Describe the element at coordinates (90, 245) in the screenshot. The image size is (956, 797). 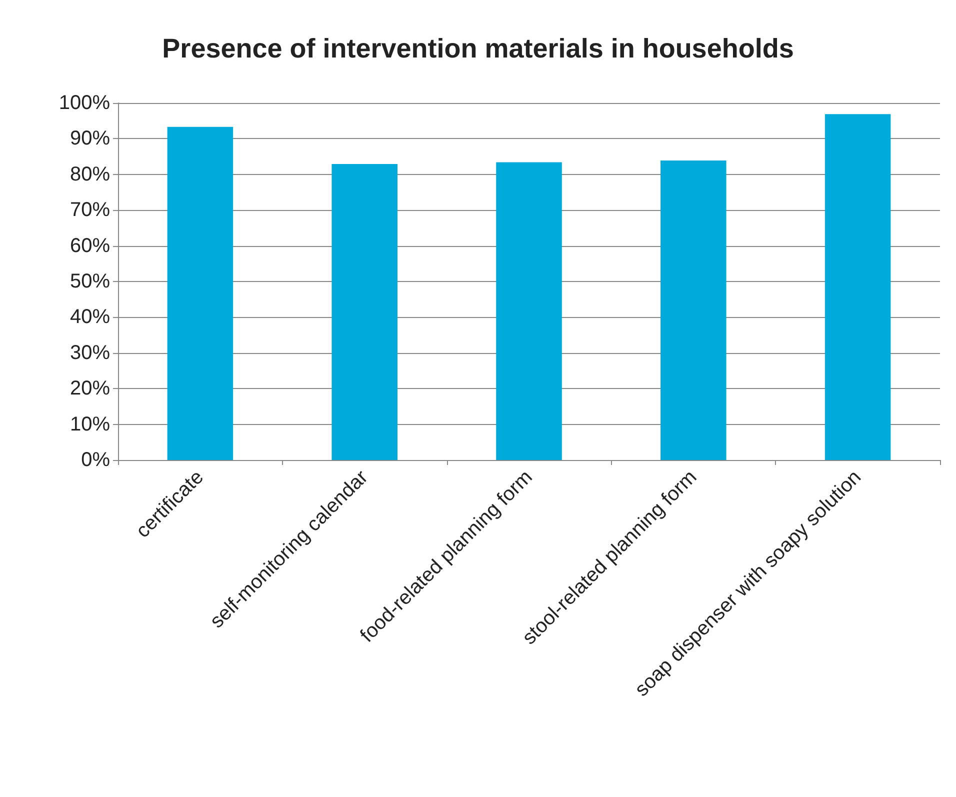
I see `y-tick-label: 60%` at that location.